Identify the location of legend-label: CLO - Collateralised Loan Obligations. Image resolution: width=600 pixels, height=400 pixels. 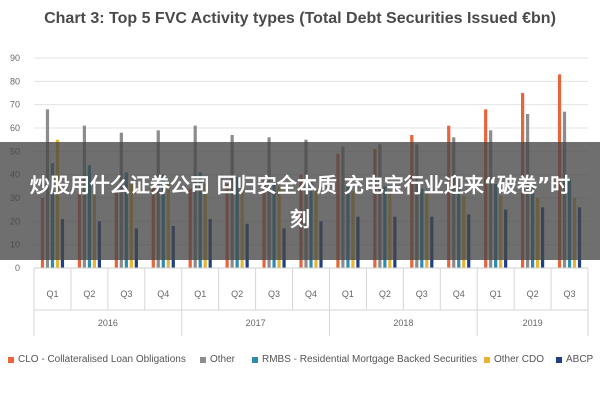
(102, 359).